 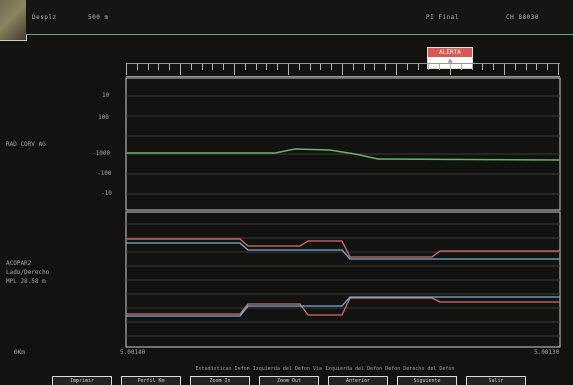 What do you see at coordinates (106, 193) in the screenshot?
I see `upper-tick-5: -10` at bounding box center [106, 193].